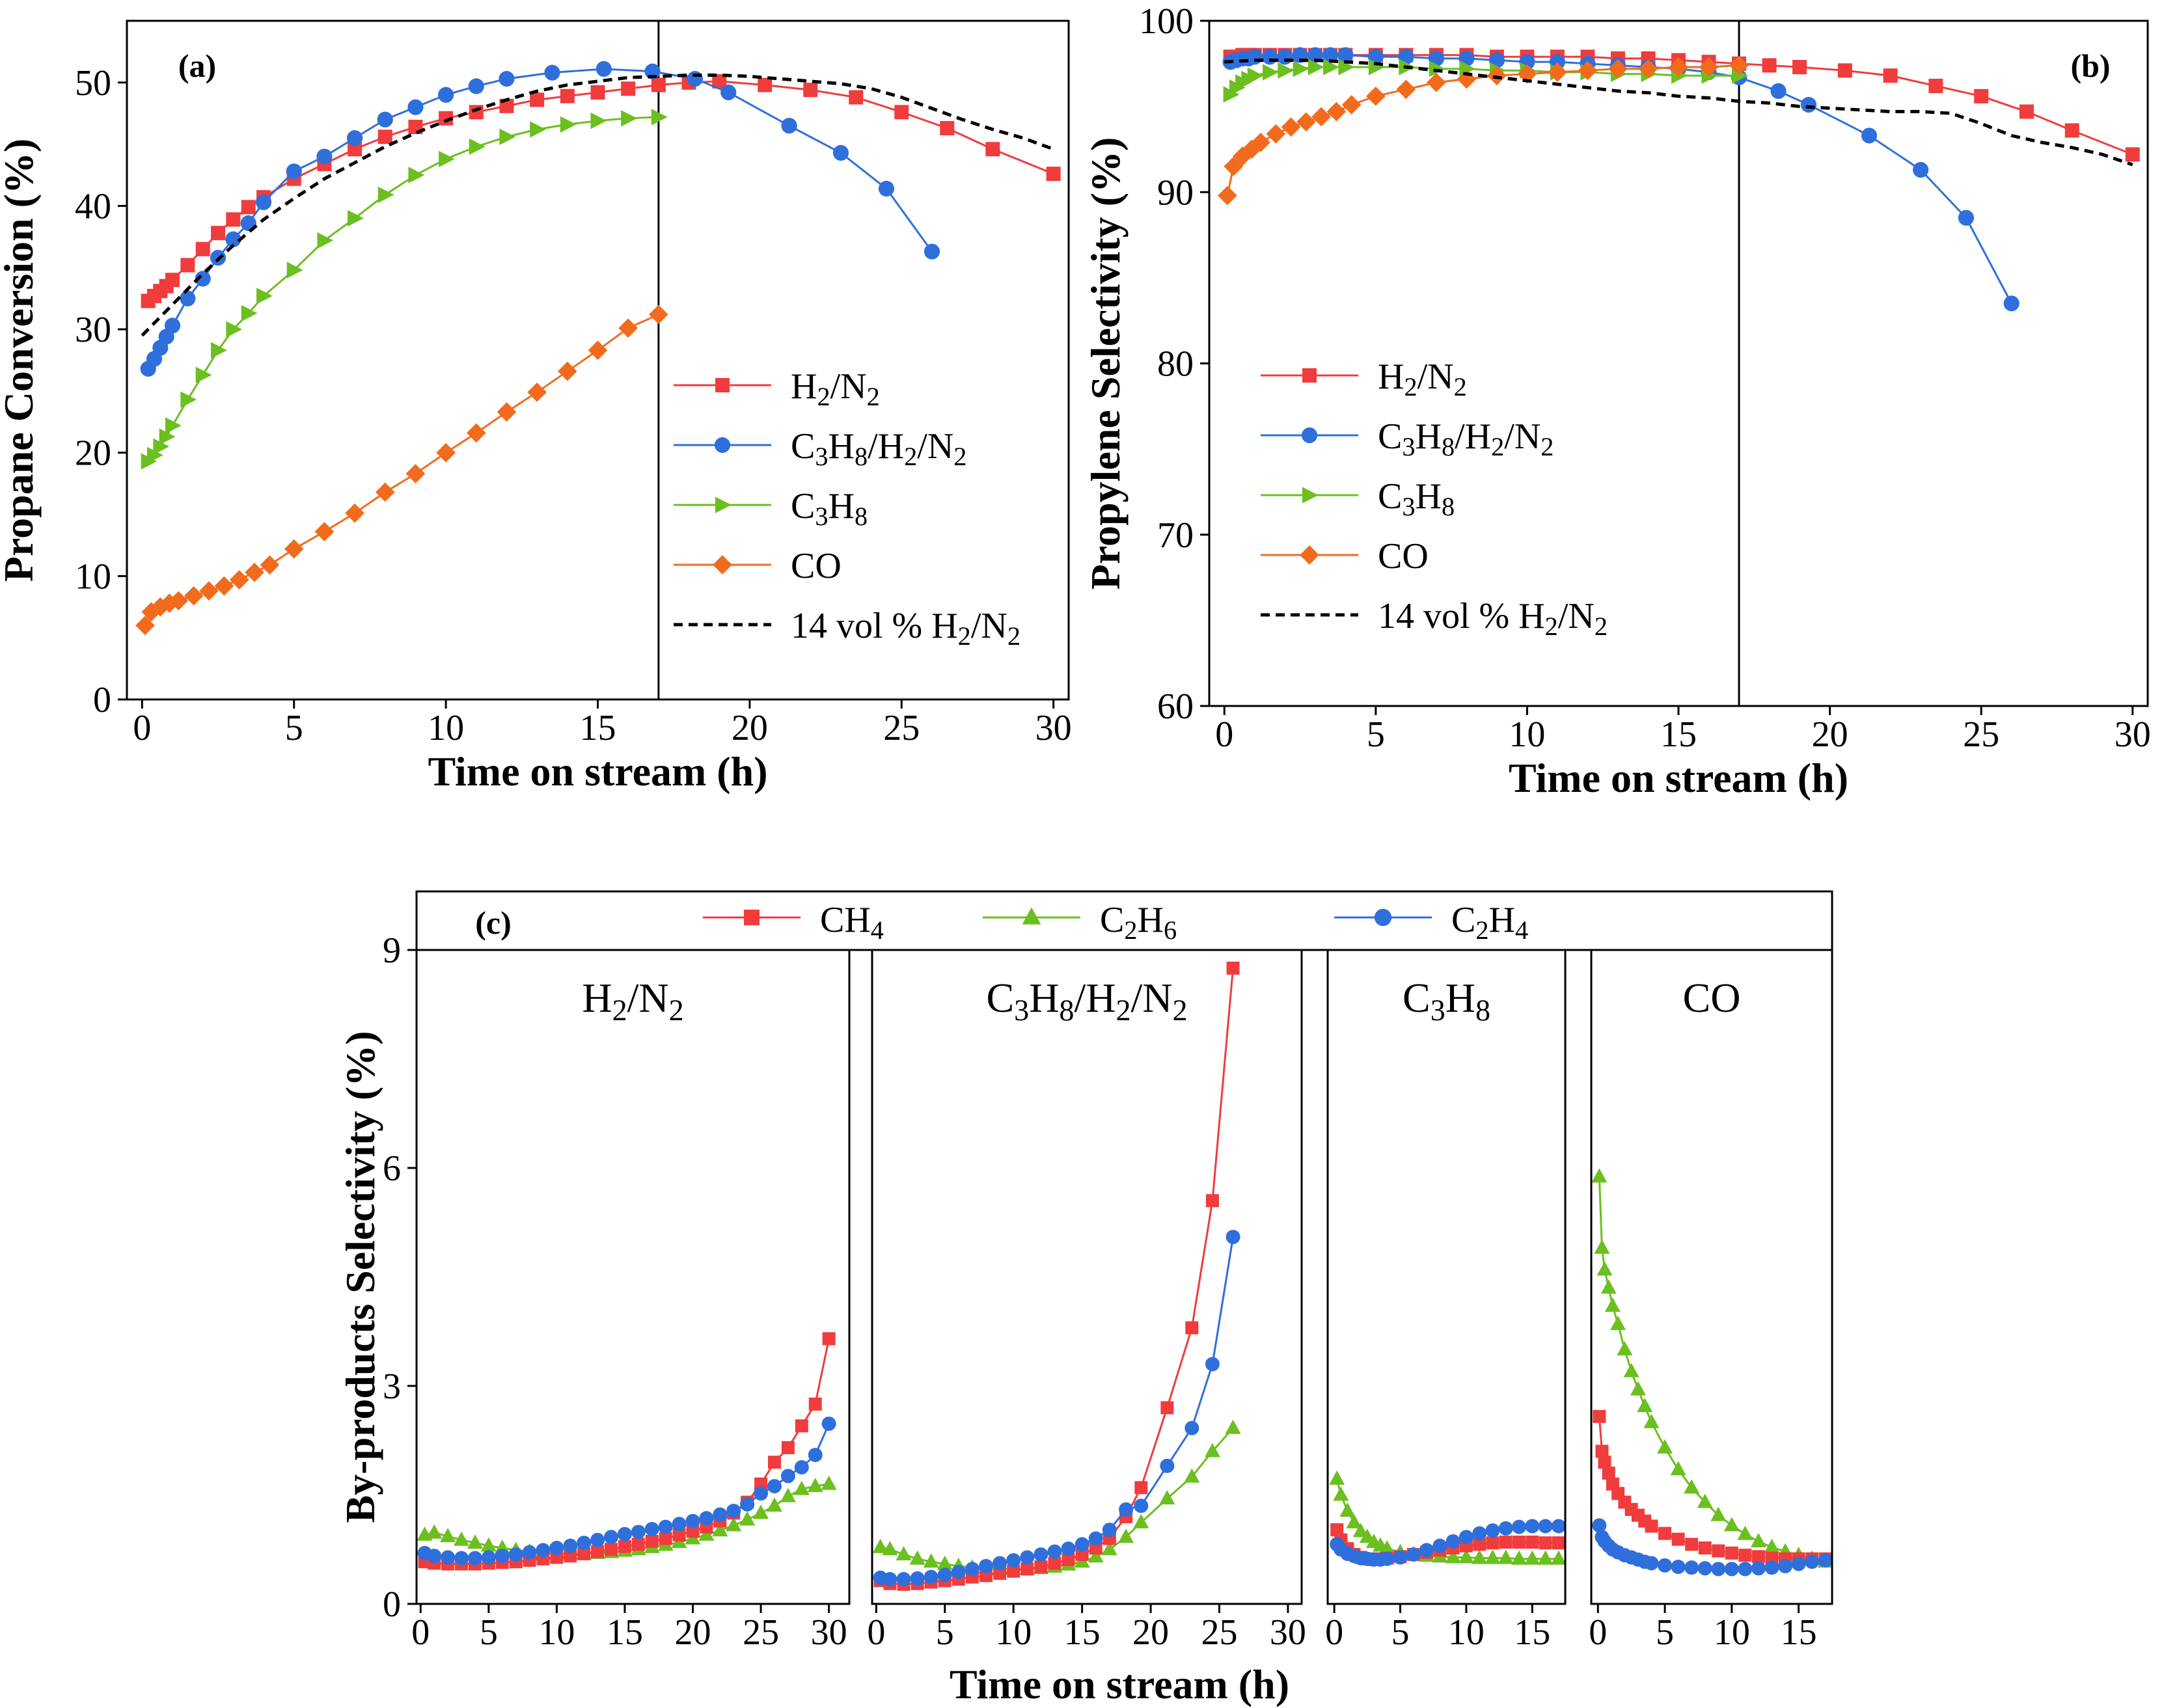  What do you see at coordinates (829, 1632) in the screenshot?
I see `x-tick-label: 30` at bounding box center [829, 1632].